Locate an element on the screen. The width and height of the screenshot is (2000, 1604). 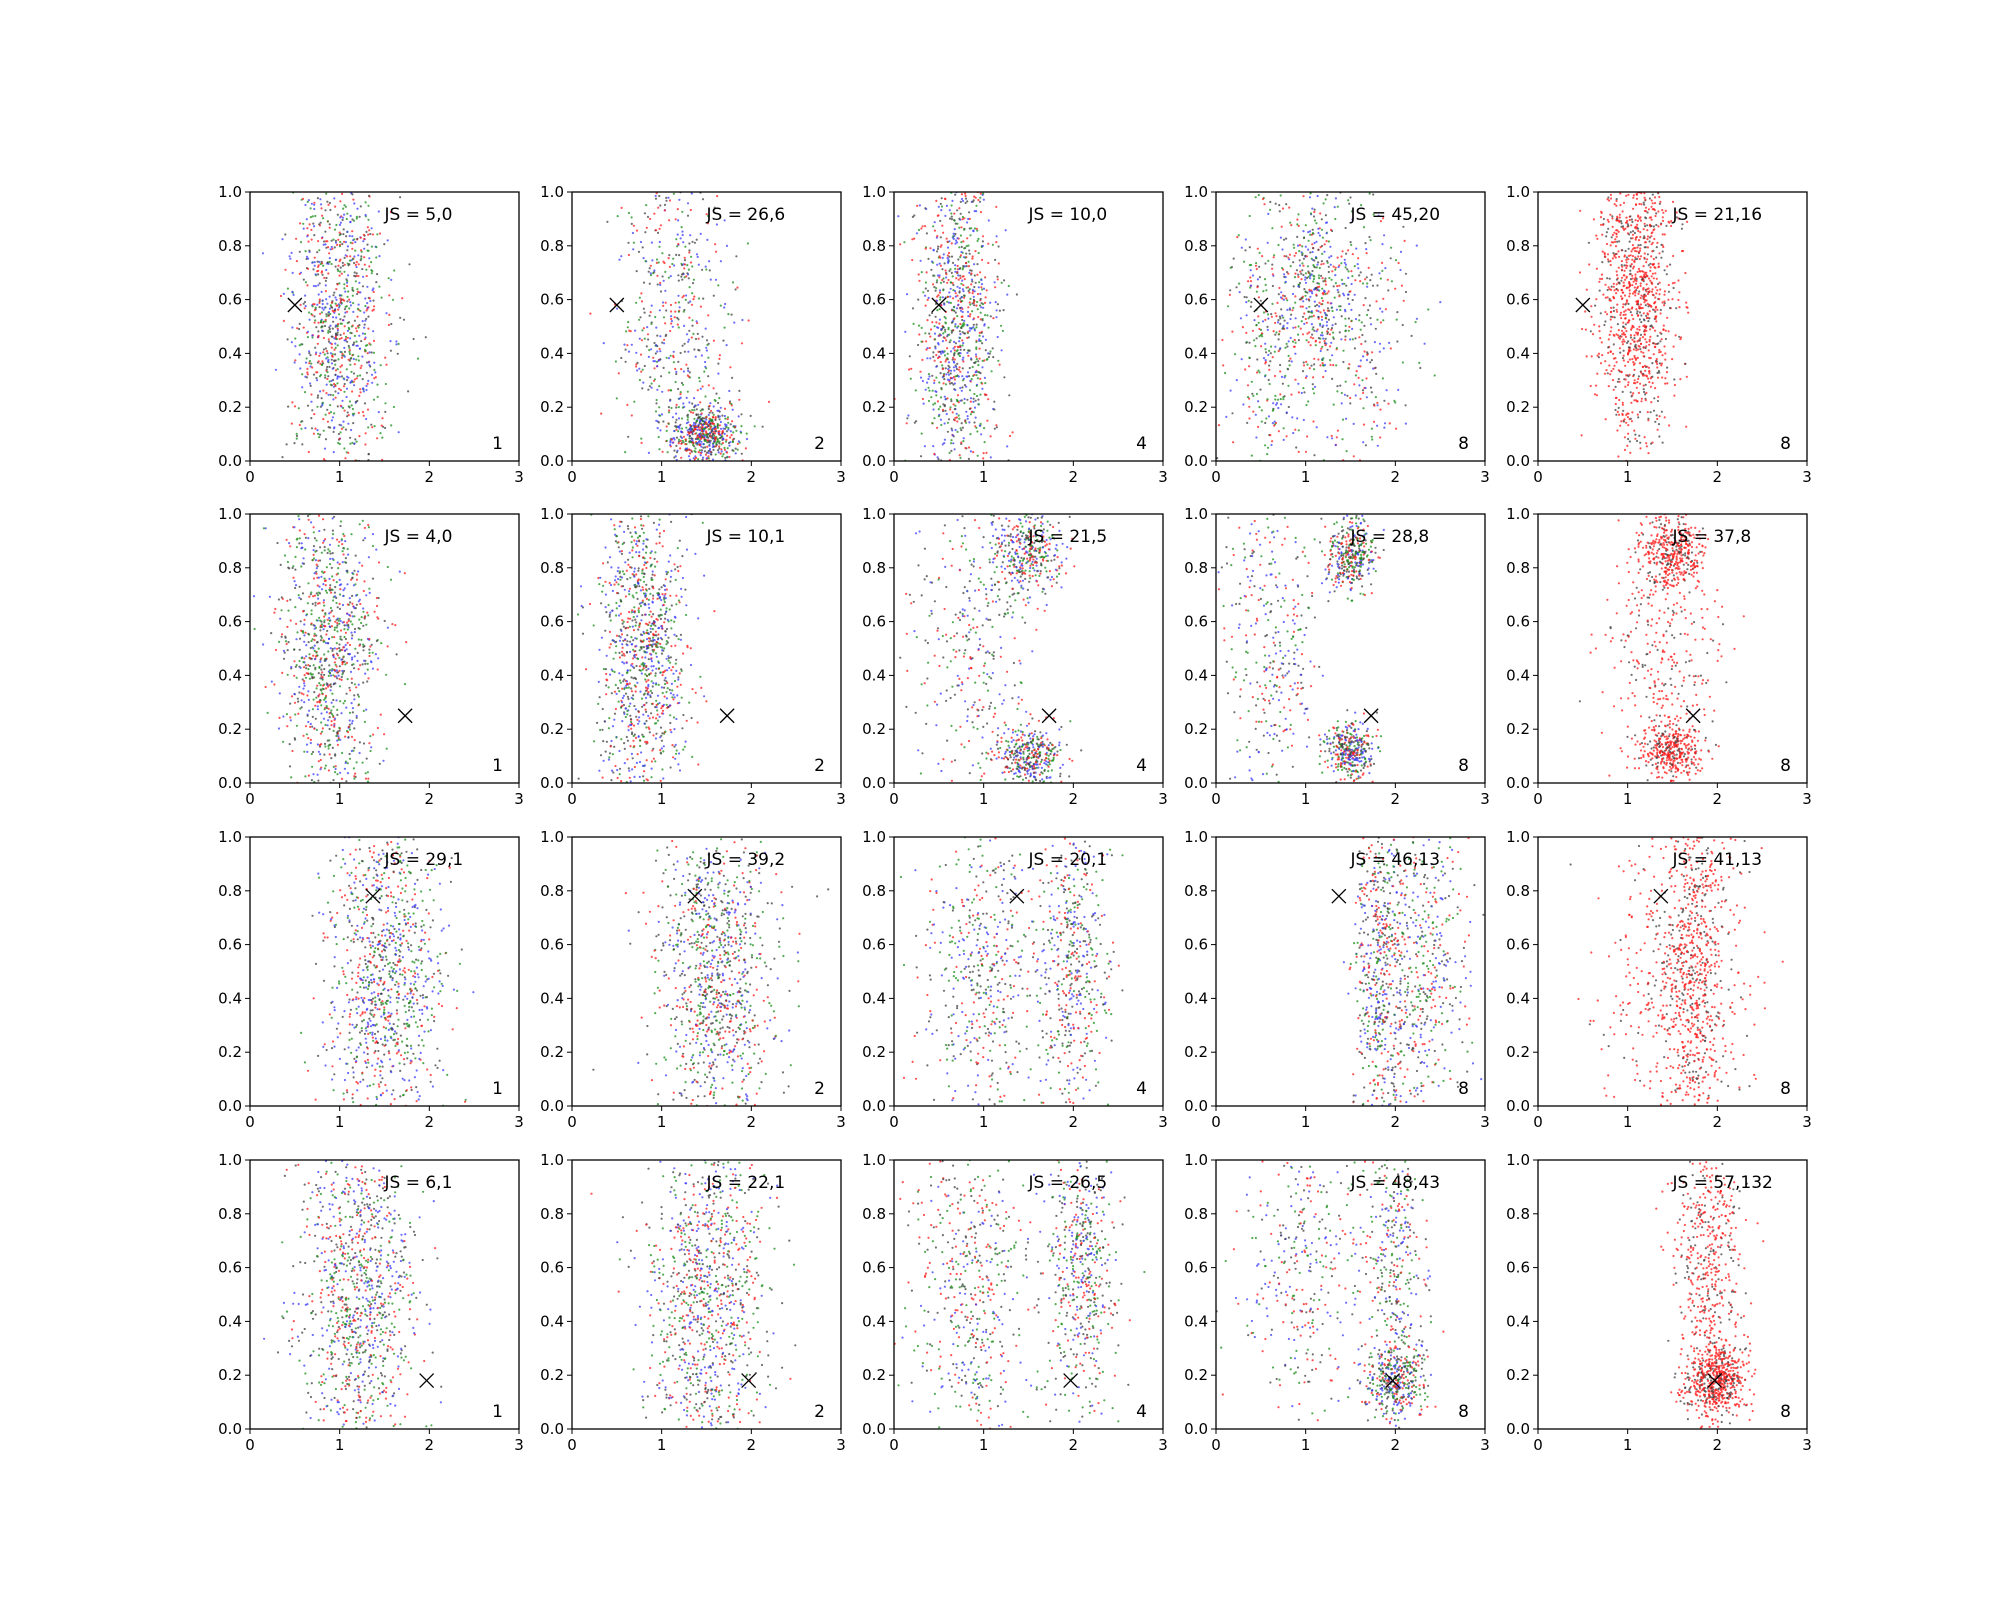
y-tick-label: 0.2 is located at coordinates (230, 407).